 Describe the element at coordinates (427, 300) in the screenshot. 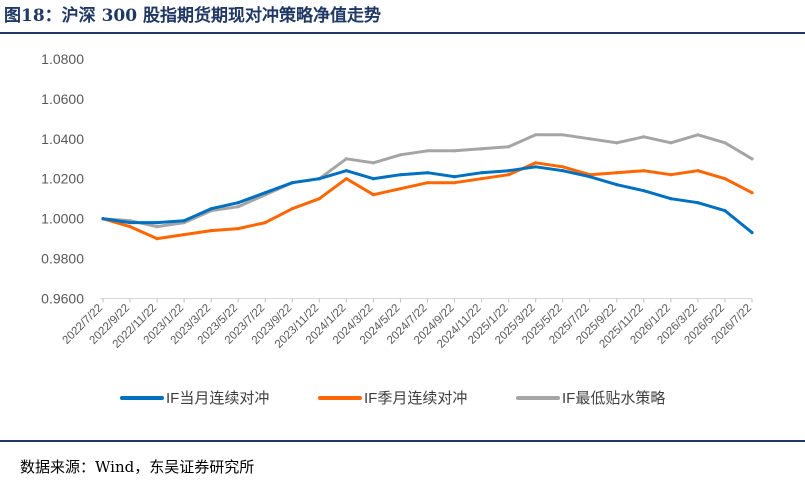

I see `x-axis-ticks` at that location.